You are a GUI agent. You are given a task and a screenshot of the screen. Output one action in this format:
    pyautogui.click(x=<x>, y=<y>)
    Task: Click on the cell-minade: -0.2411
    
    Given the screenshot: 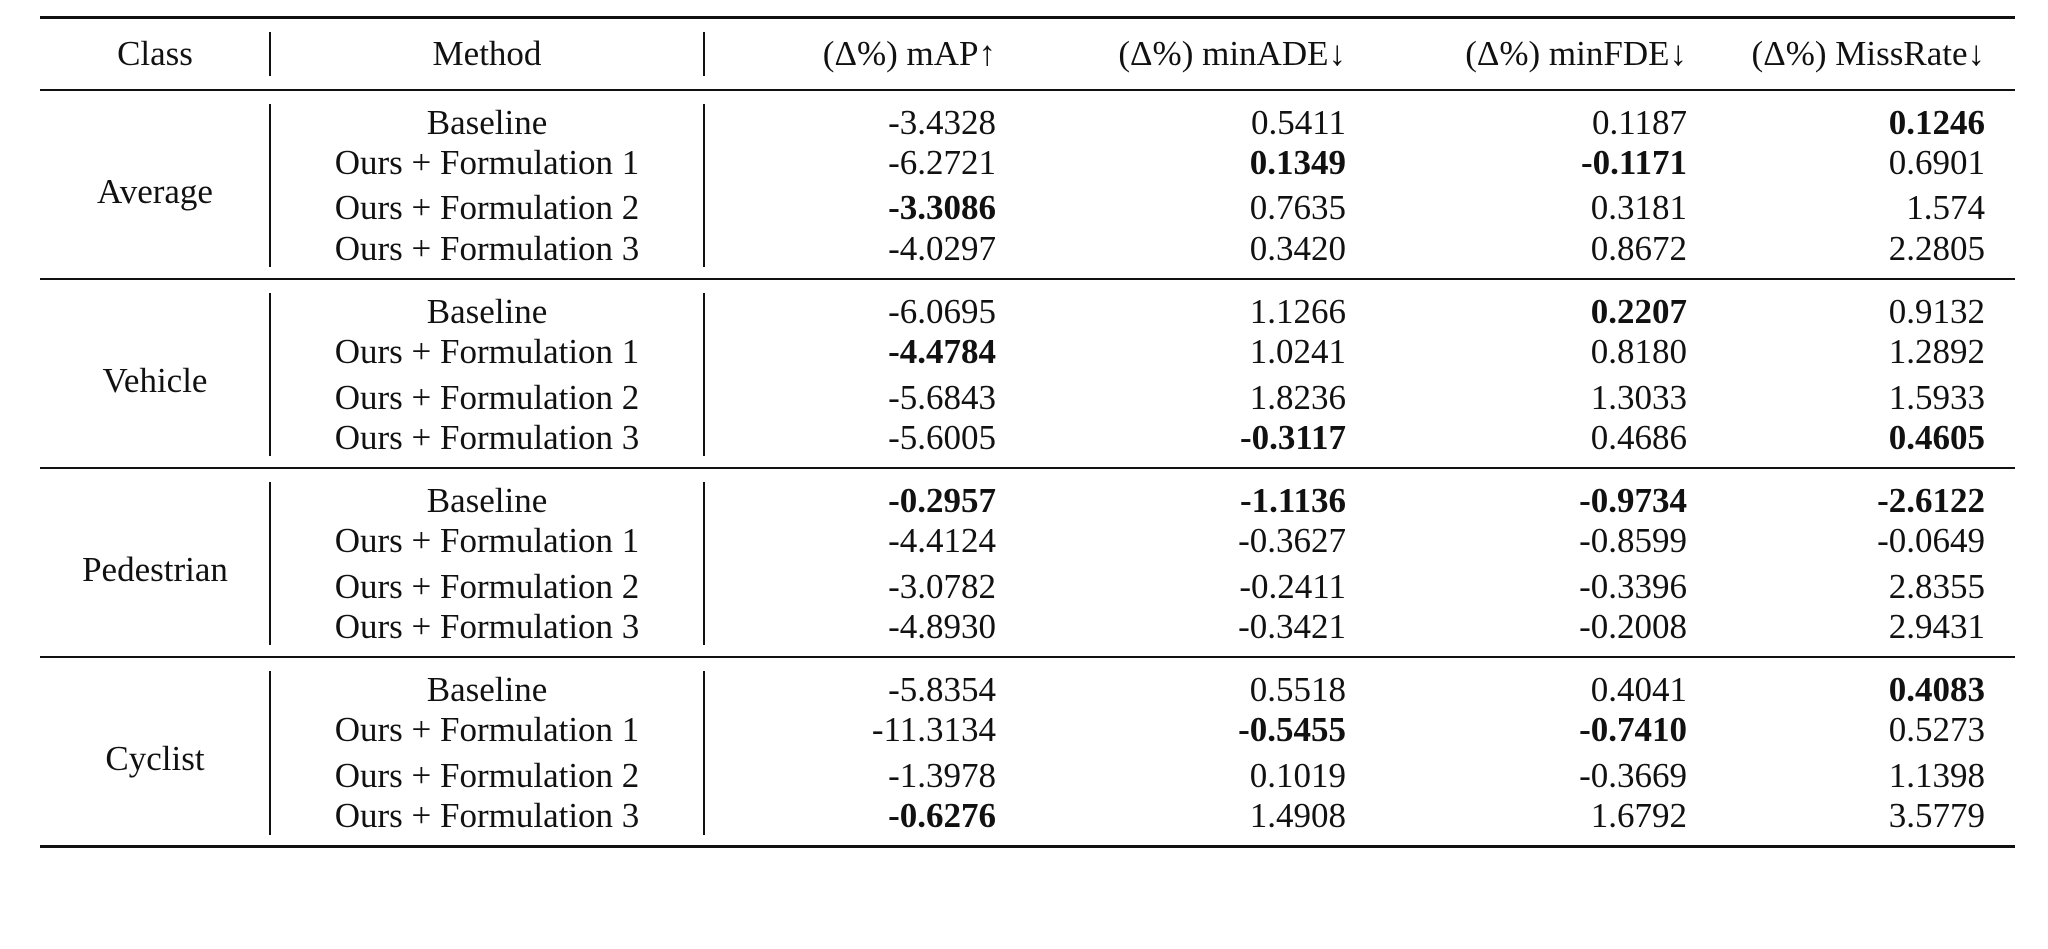 What is the action you would take?
    pyautogui.click(x=1292, y=586)
    